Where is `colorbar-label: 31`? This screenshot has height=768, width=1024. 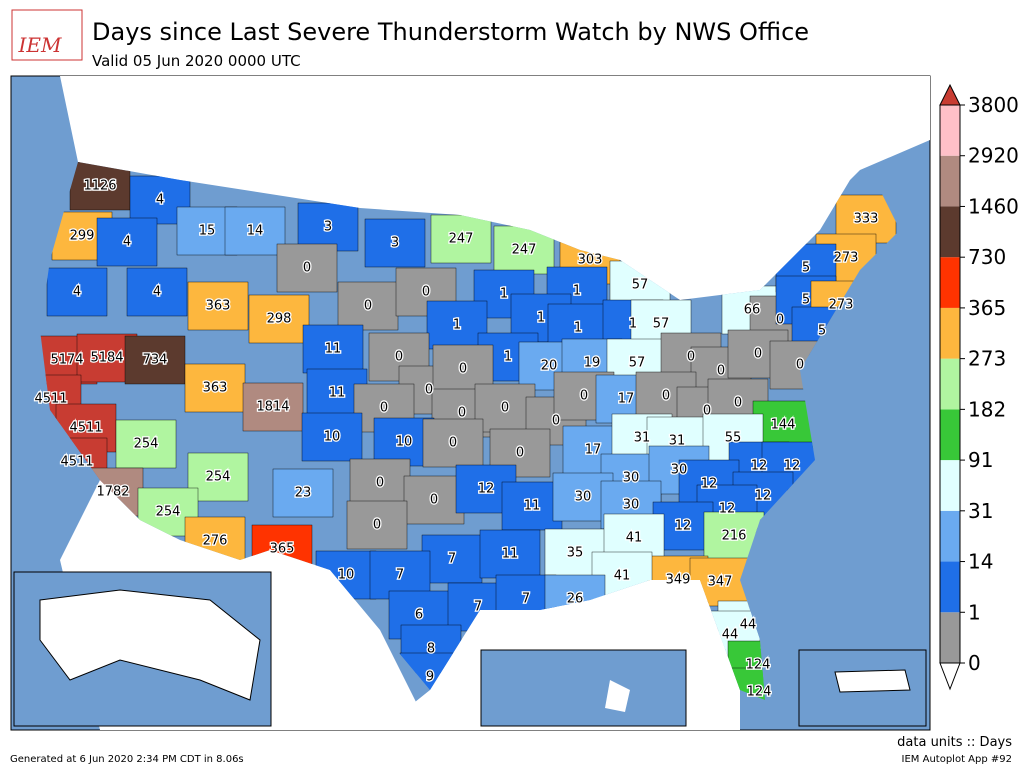 colorbar-label: 31 is located at coordinates (980, 511).